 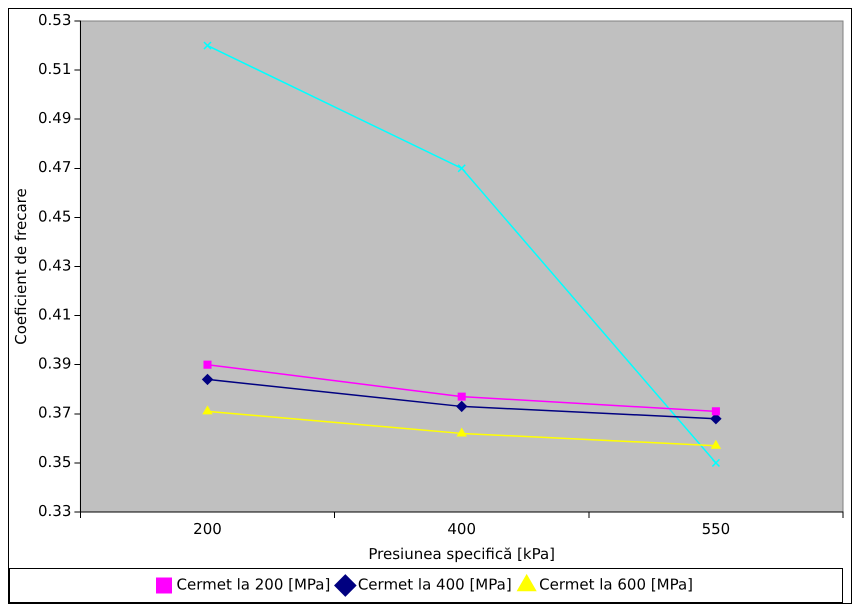 What do you see at coordinates (55, 413) in the screenshot?
I see `y-tick-label: 0.37` at bounding box center [55, 413].